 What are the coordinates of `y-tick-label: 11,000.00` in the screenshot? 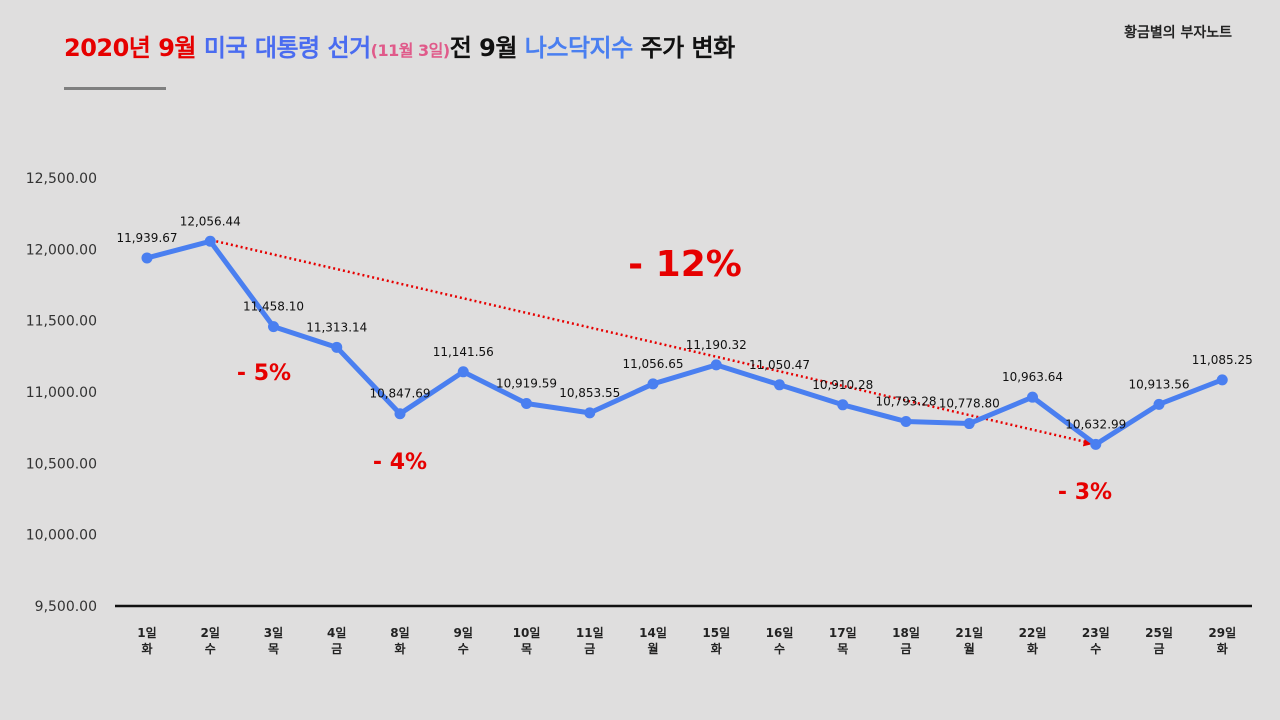 It's located at (61, 393).